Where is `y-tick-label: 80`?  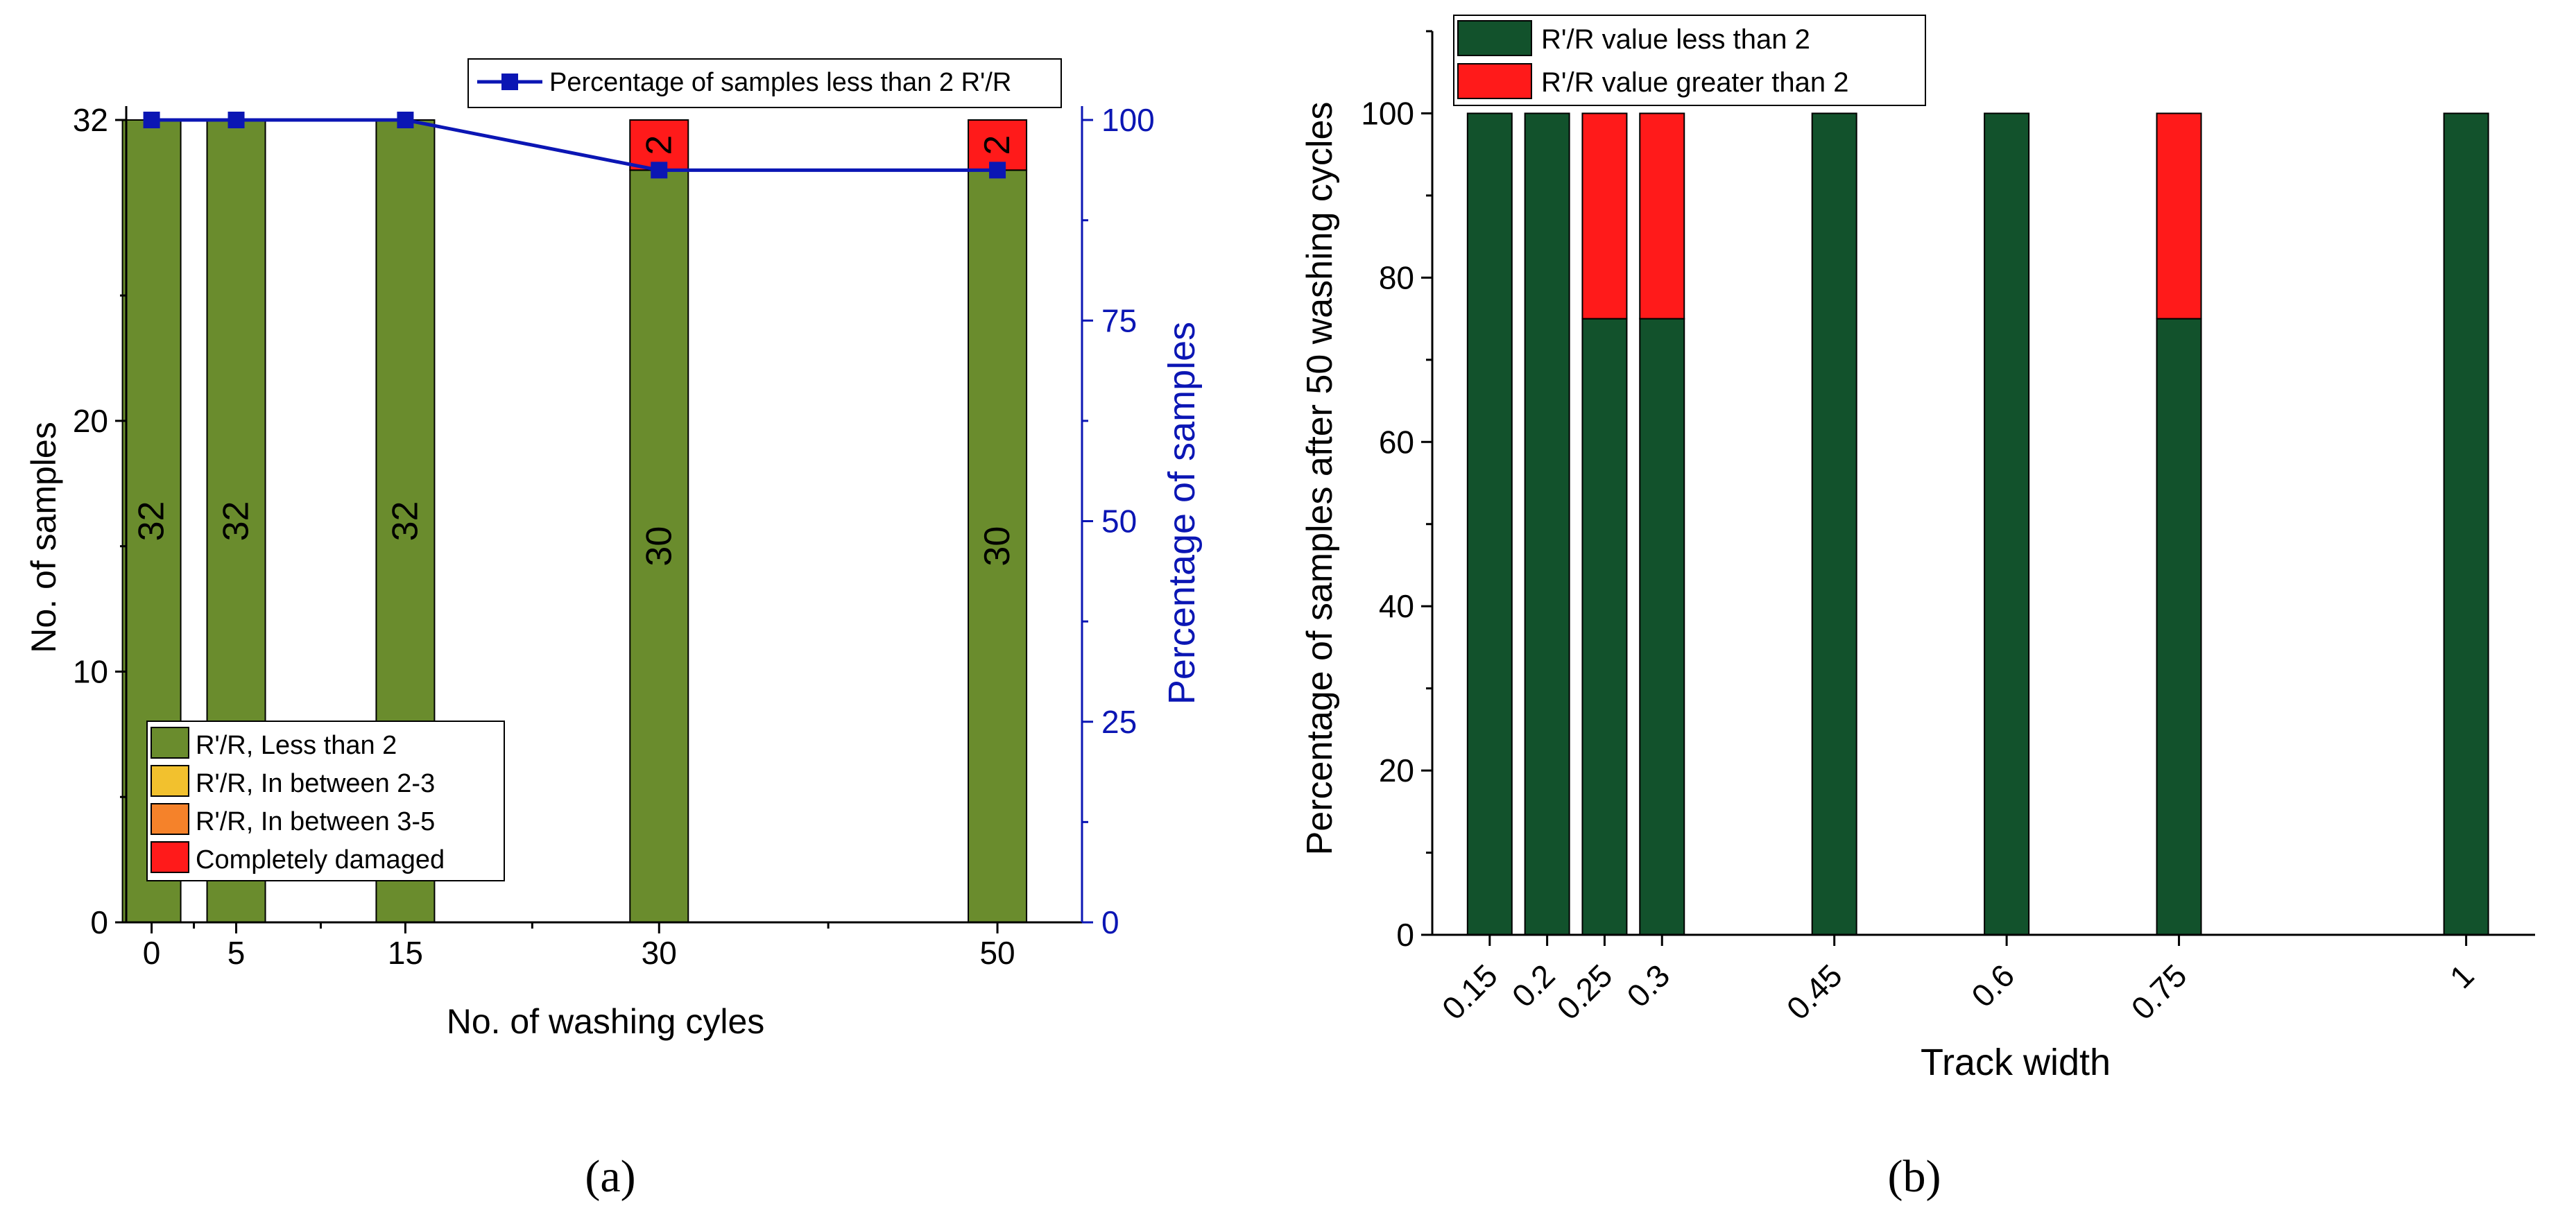 y-tick-label: 80 is located at coordinates (1396, 277).